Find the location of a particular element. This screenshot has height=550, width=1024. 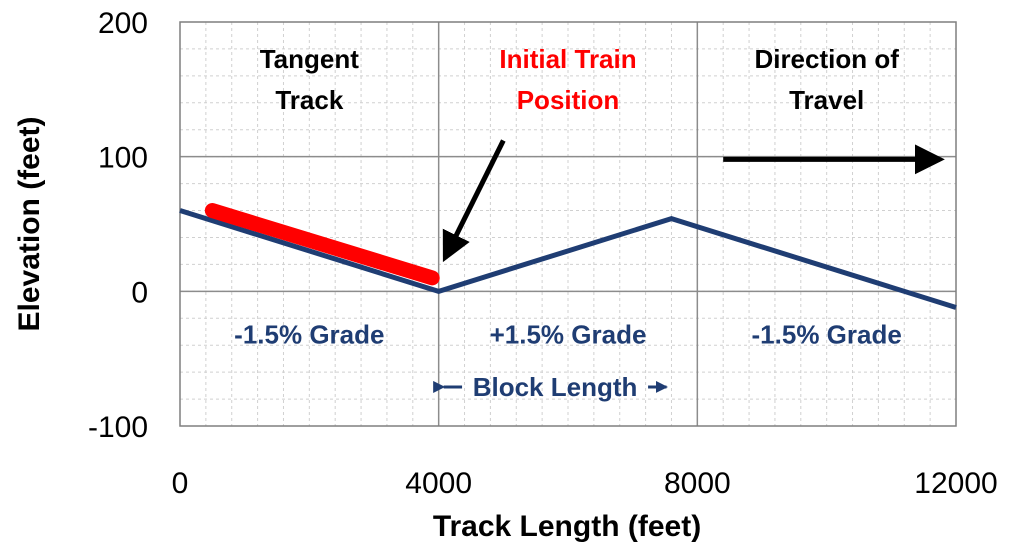

x-tick-label: 0 is located at coordinates (180, 483).